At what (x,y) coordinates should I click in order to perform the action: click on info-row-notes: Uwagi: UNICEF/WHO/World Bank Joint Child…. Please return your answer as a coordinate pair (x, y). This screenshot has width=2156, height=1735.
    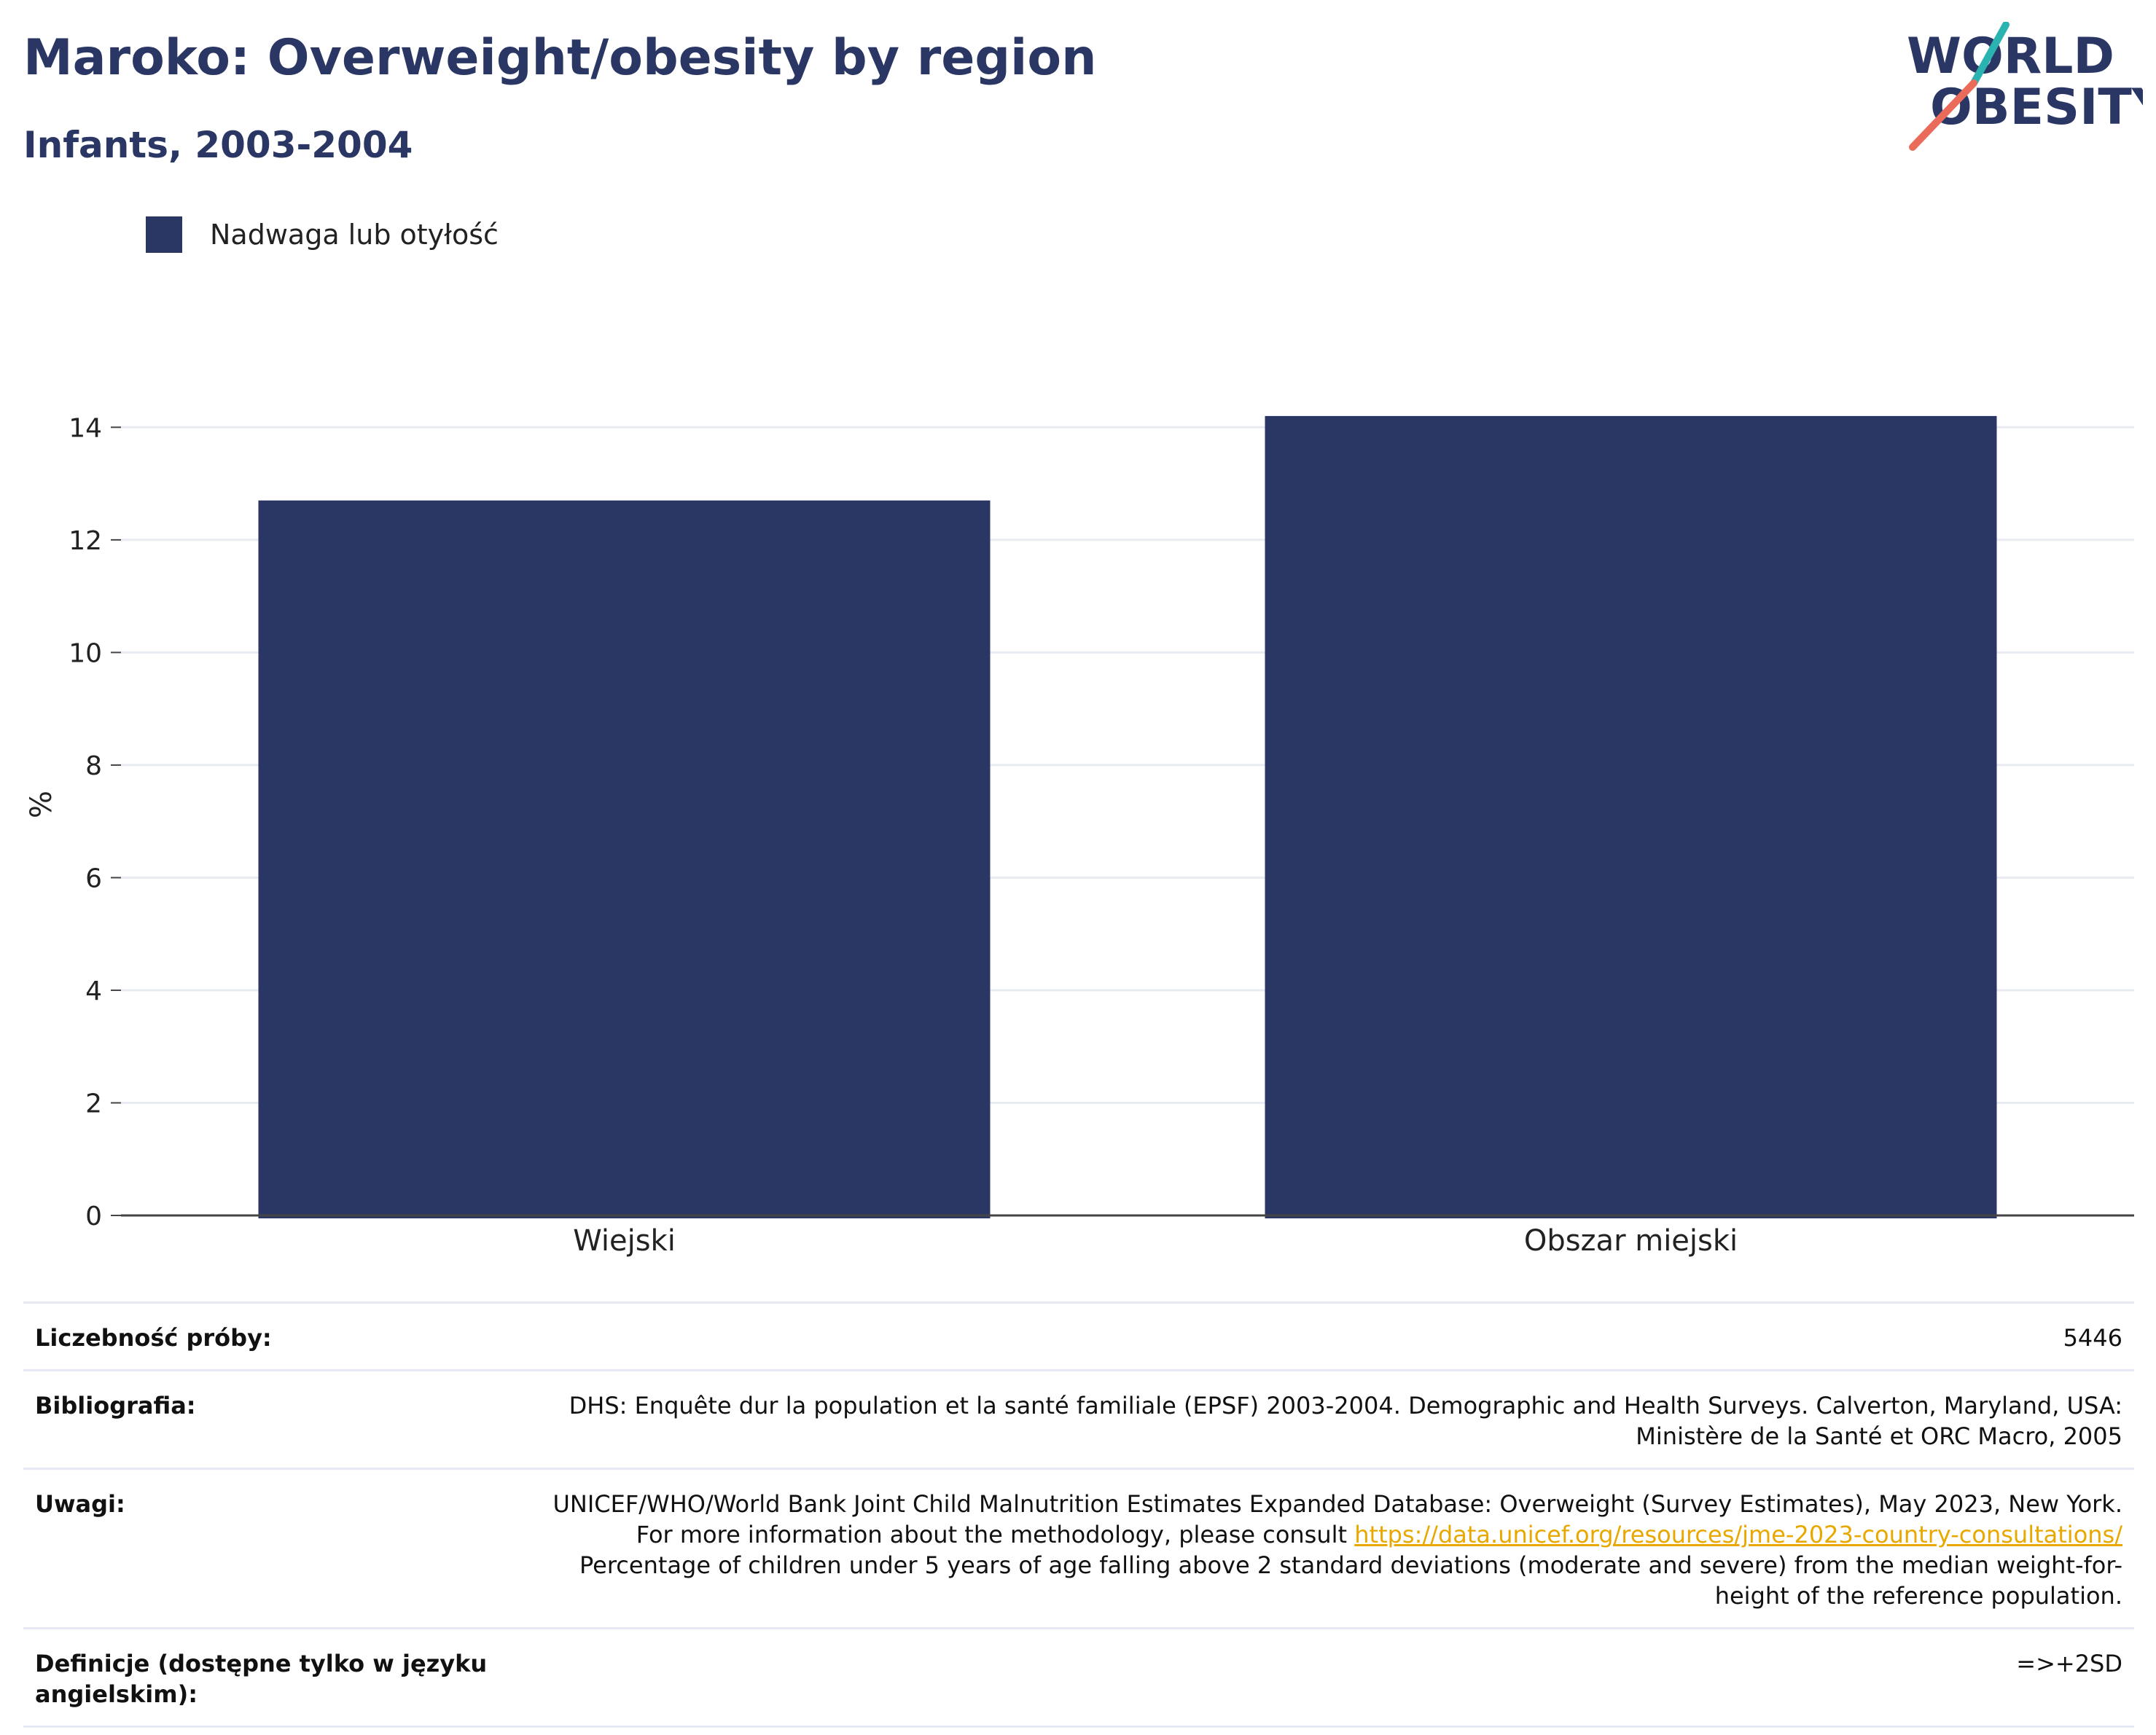
    Looking at the image, I should click on (1079, 1550).